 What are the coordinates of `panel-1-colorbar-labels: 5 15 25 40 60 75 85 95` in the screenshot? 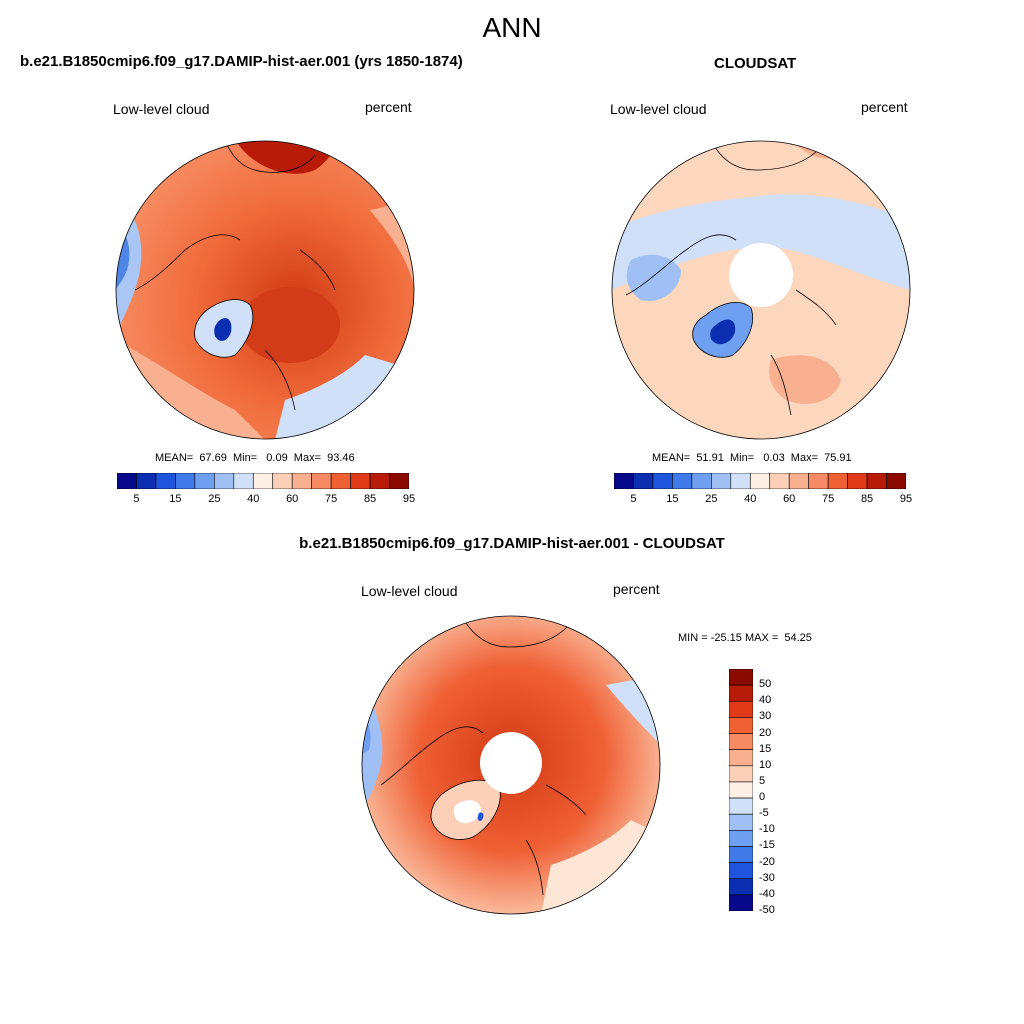 It's located at (266, 500).